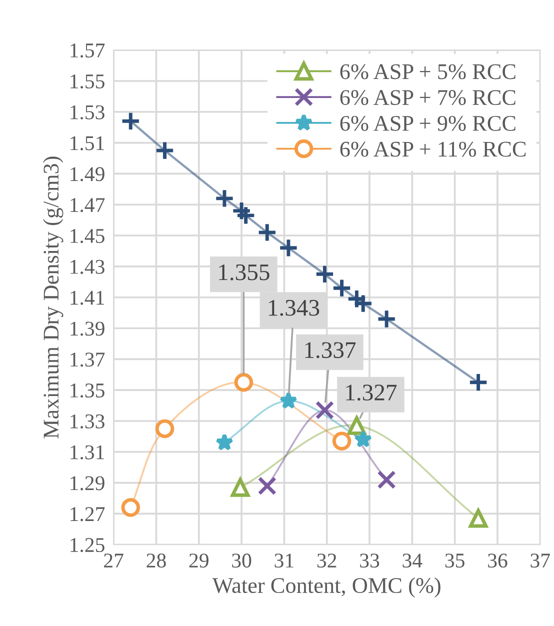 This screenshot has width=554, height=626. What do you see at coordinates (284, 561) in the screenshot?
I see `x-tick-label: 31` at bounding box center [284, 561].